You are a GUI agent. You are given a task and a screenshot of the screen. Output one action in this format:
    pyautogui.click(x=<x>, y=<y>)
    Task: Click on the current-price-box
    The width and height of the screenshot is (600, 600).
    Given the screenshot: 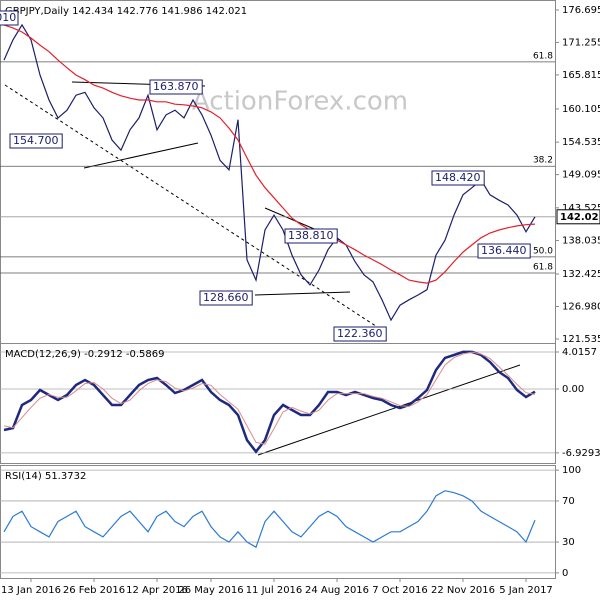 What is the action you would take?
    pyautogui.click(x=578, y=217)
    